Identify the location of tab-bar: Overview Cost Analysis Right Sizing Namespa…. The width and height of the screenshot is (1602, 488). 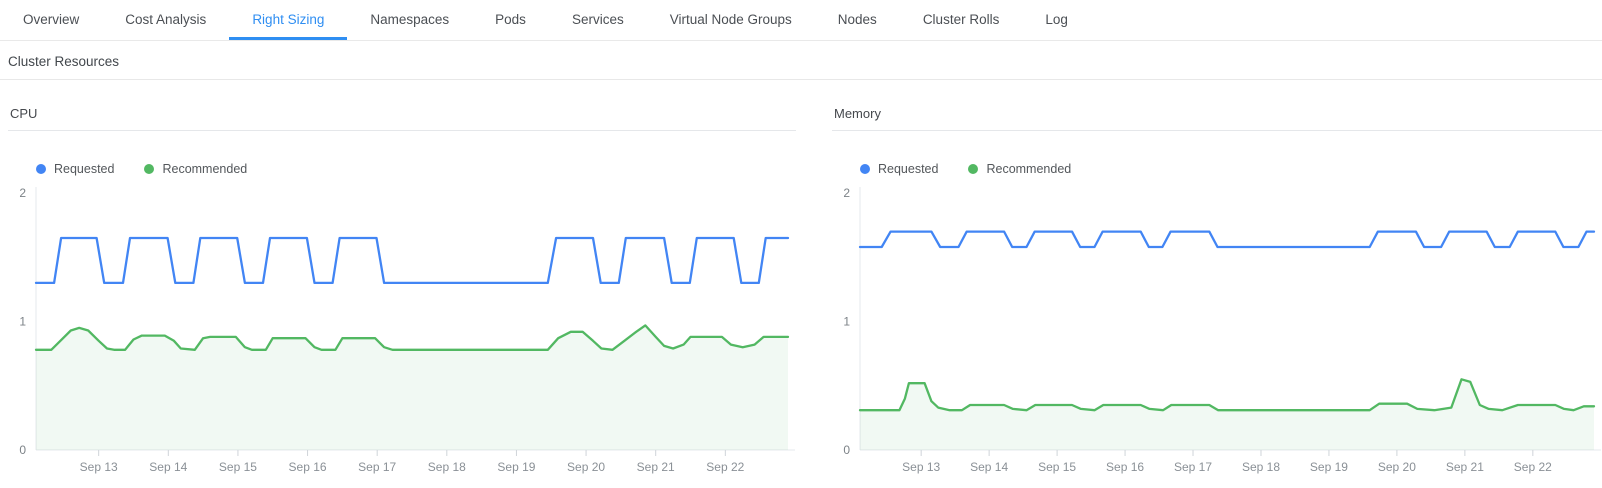
(801, 20).